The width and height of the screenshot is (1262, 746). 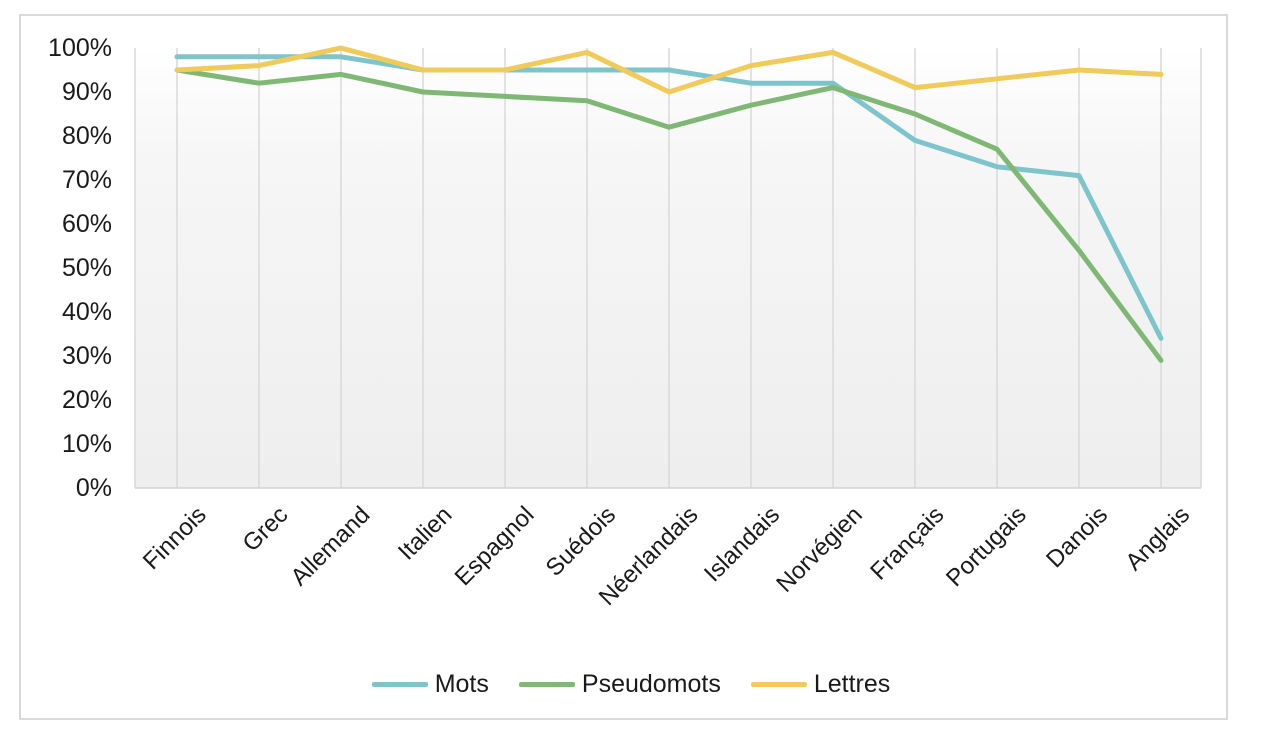 What do you see at coordinates (80, 48) in the screenshot?
I see `y-tick-label: 100%` at bounding box center [80, 48].